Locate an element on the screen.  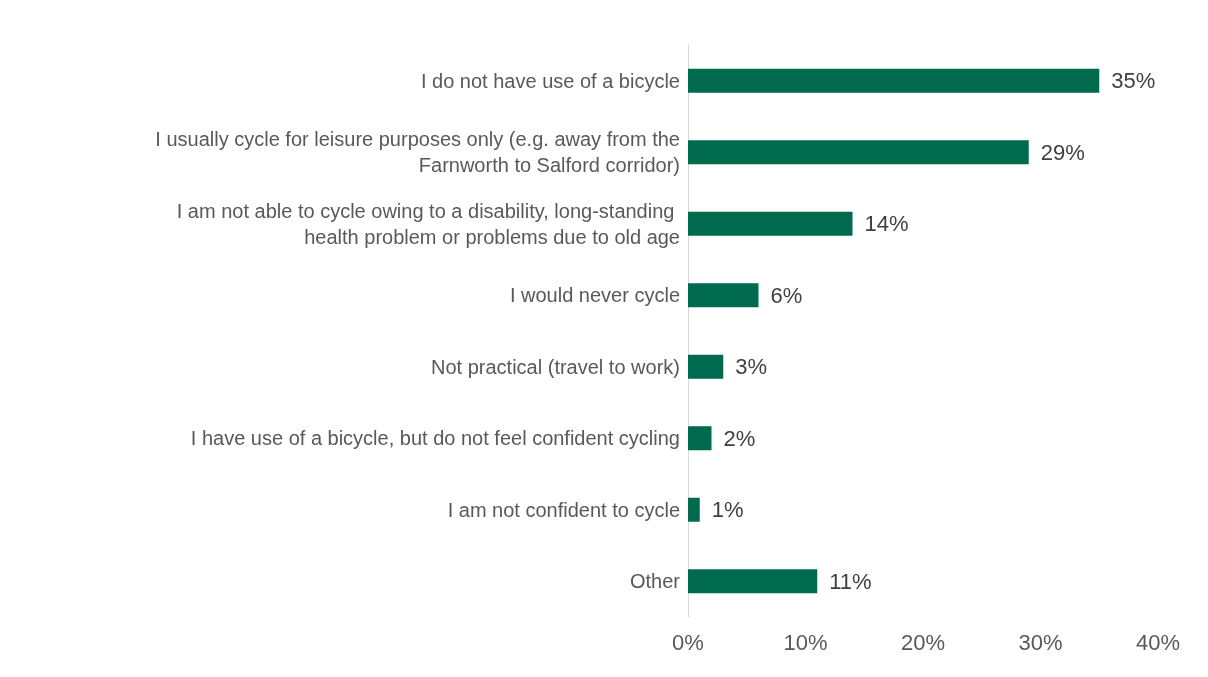
data-label: 1% is located at coordinates (727, 510).